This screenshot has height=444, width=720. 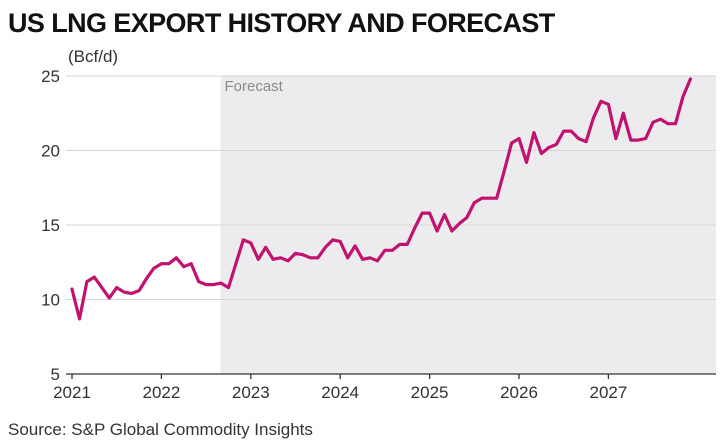 I want to click on x-tick-label: 2027, so click(x=608, y=392).